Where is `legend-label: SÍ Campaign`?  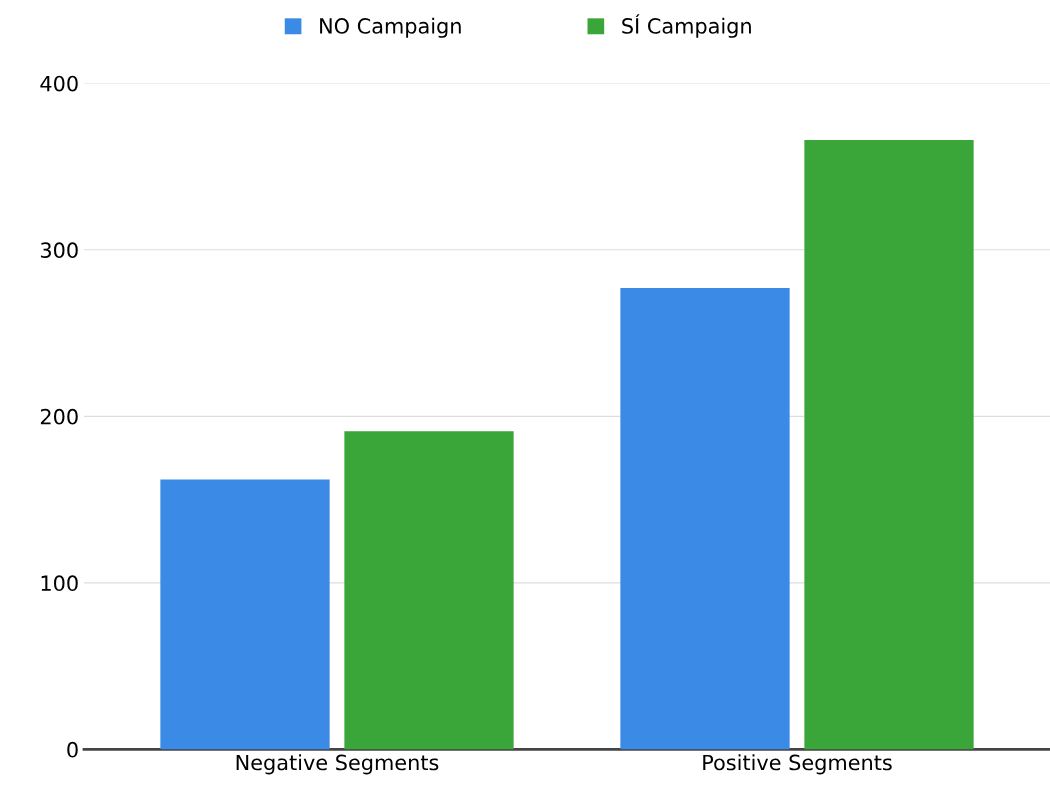 legend-label: SÍ Campaign is located at coordinates (686, 26).